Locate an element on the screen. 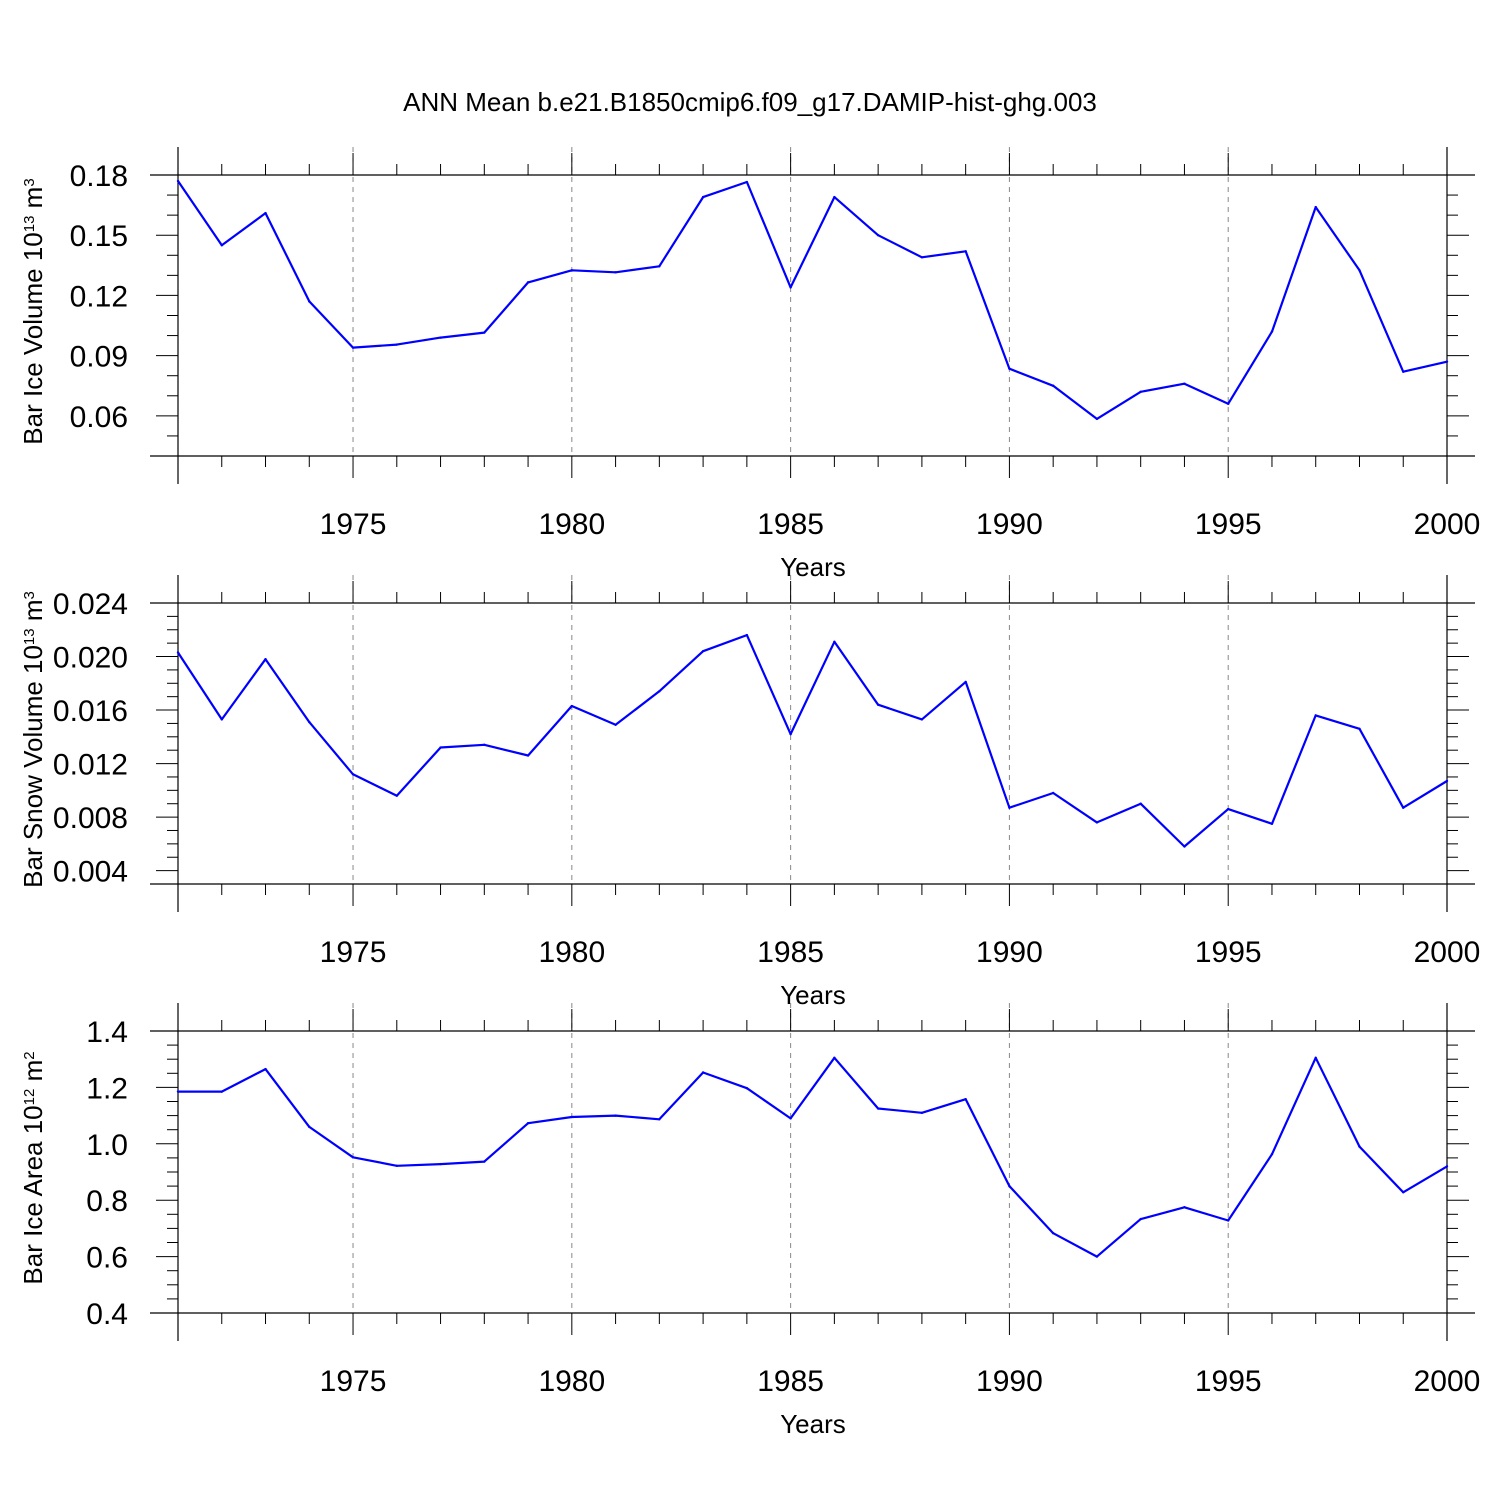  y-tick-label: 1.4 is located at coordinates (107, 1032).